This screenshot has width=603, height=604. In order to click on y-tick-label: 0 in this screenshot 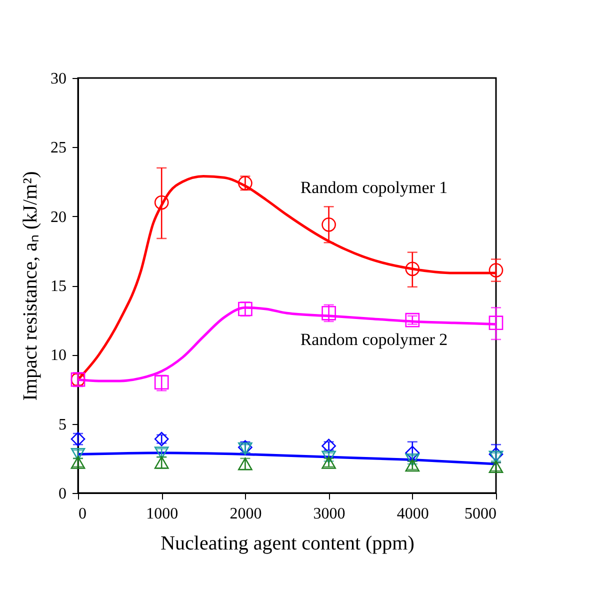, I will do `click(62, 494)`.